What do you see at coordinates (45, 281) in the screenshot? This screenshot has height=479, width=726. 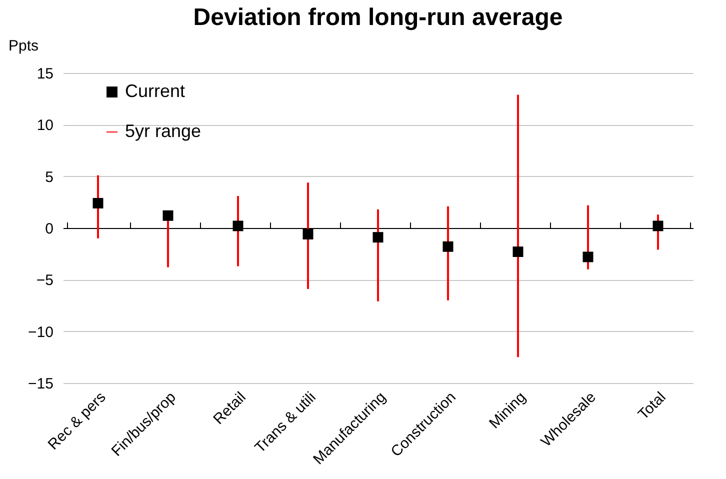 I see `y-tick-label: −5` at bounding box center [45, 281].